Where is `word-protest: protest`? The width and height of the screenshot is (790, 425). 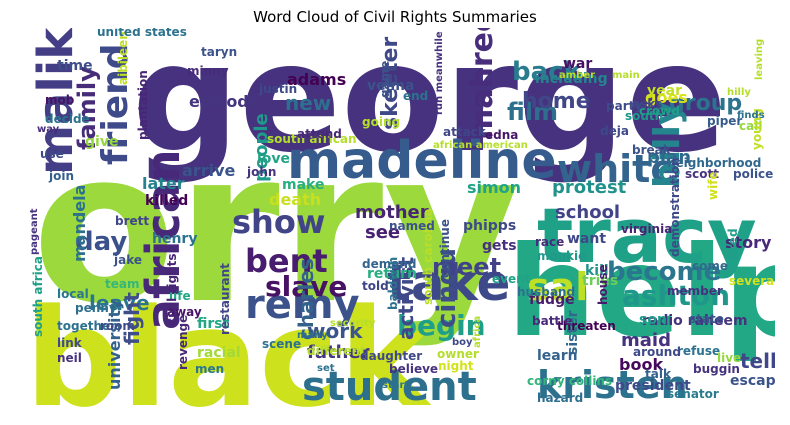 word-protest: protest is located at coordinates (589, 187).